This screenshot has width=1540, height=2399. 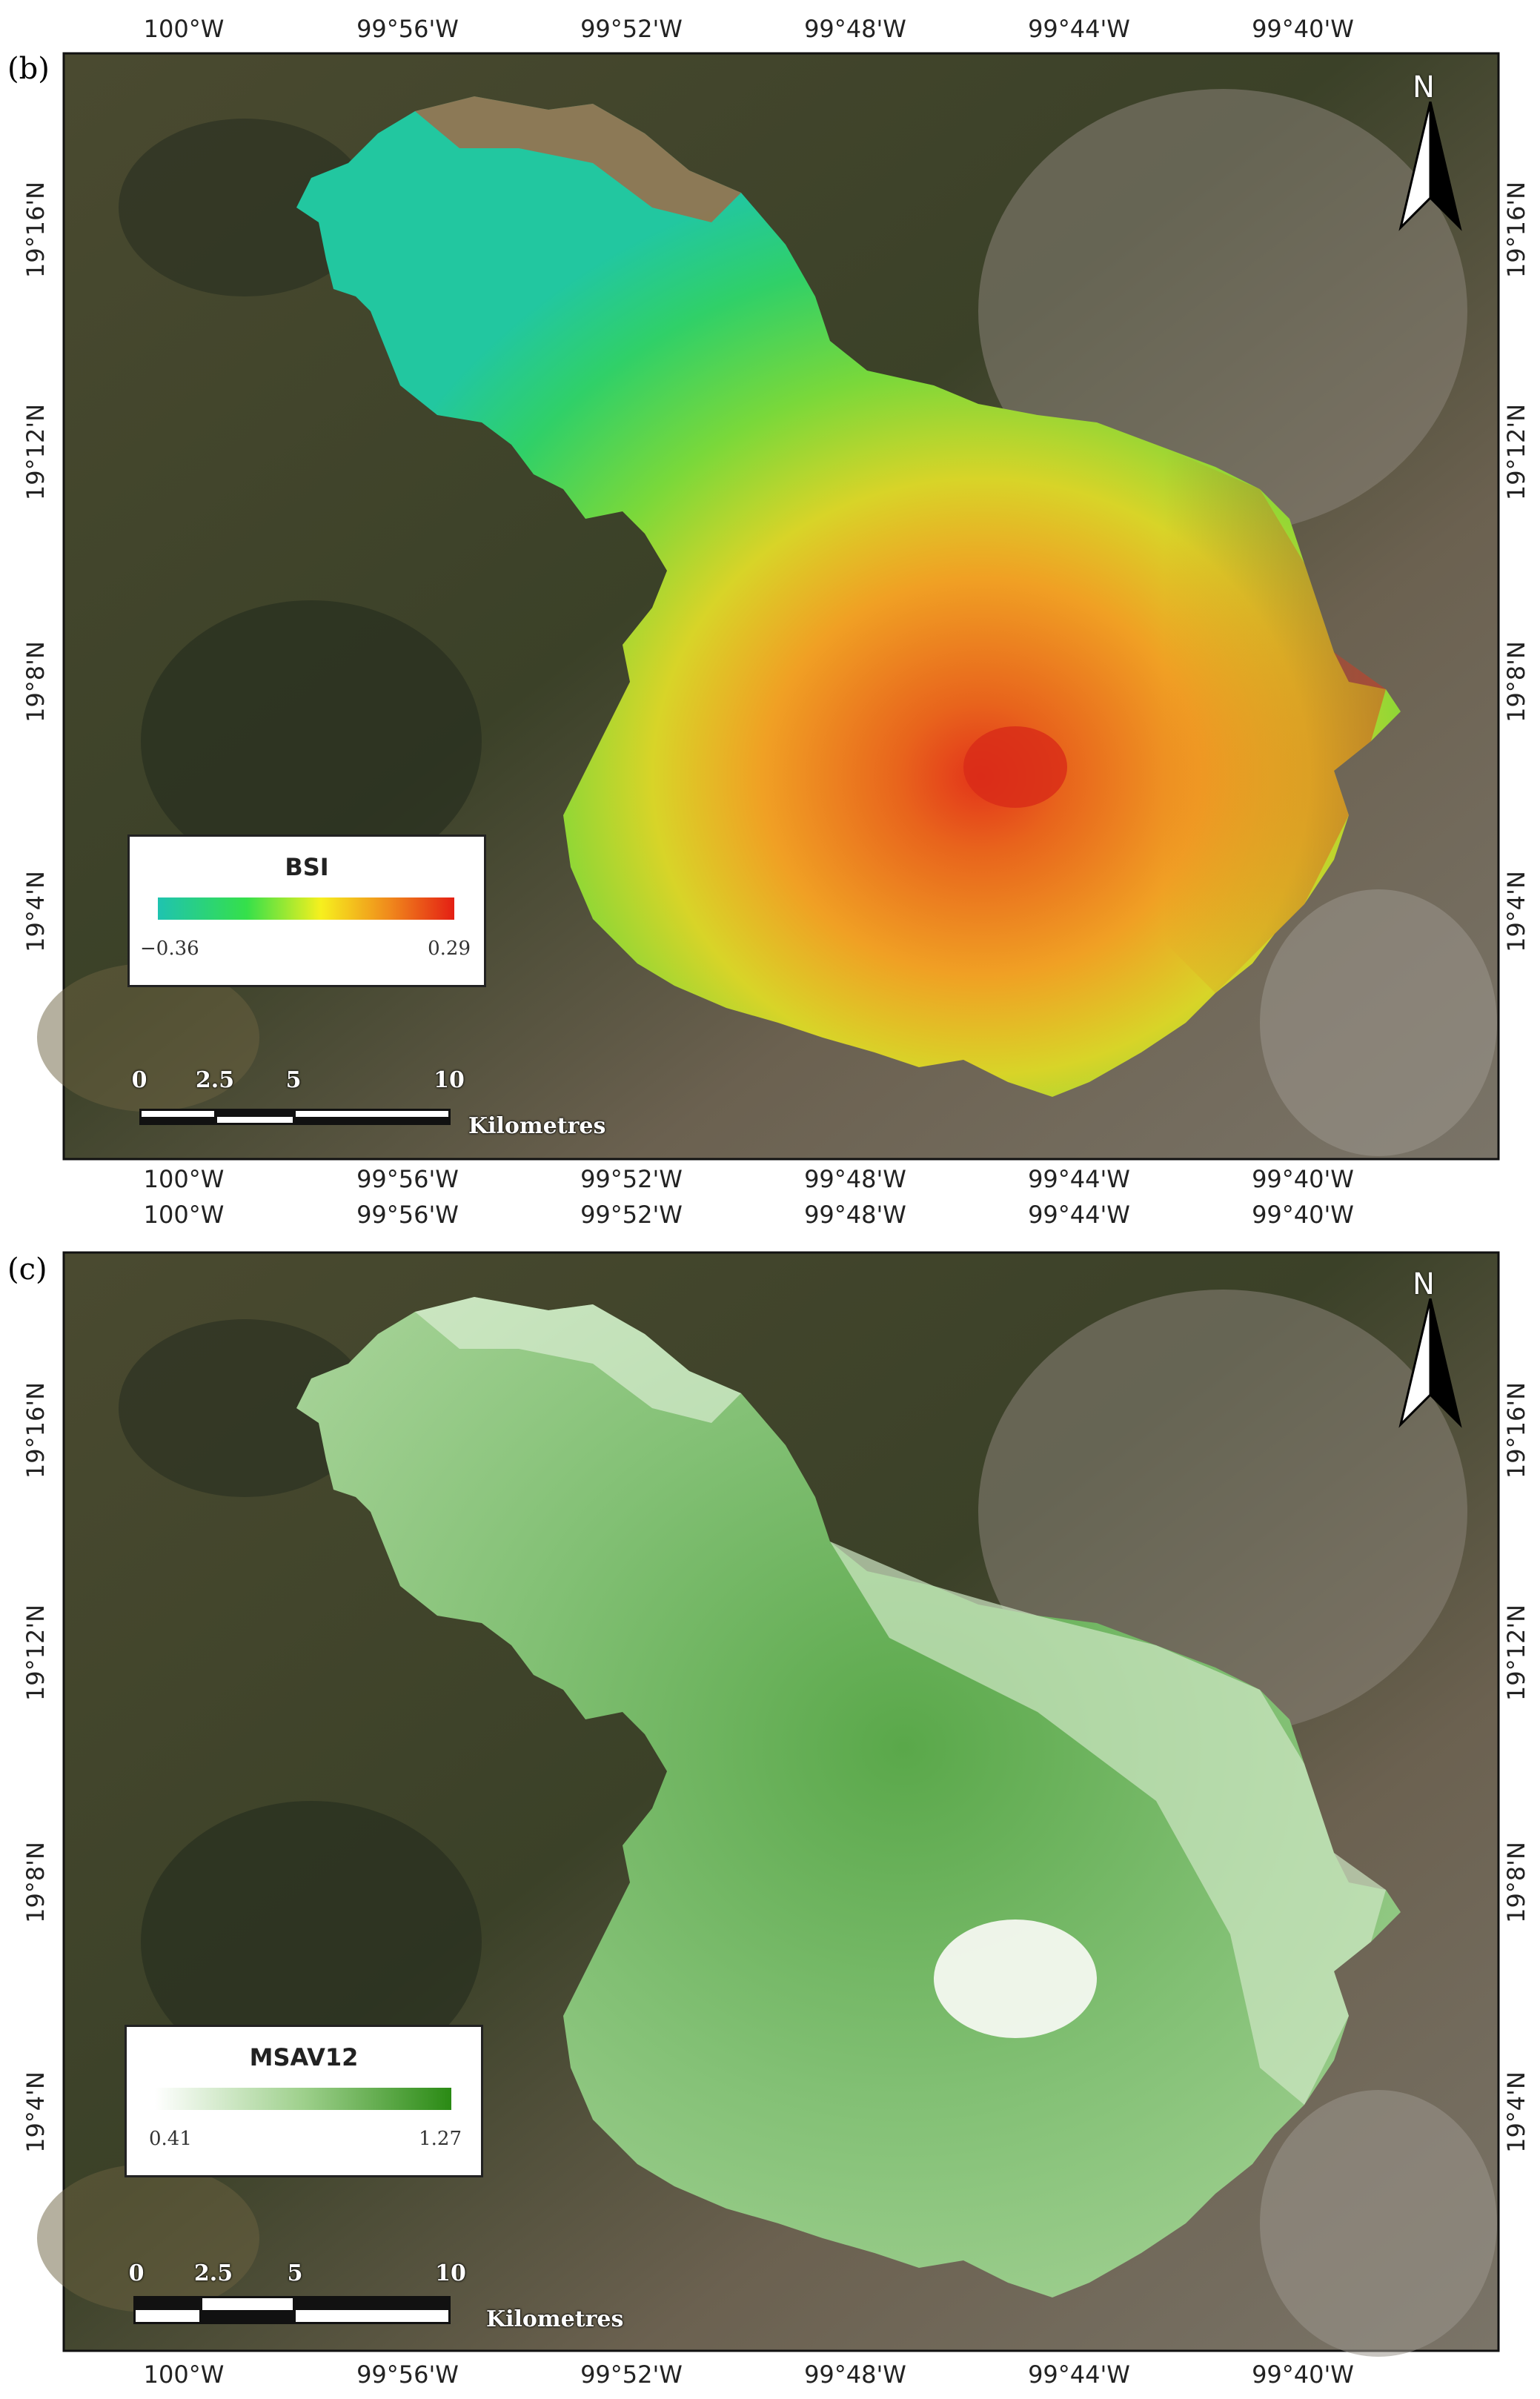 I want to click on msavi-overlay-north-rim, so click(x=578, y=1360).